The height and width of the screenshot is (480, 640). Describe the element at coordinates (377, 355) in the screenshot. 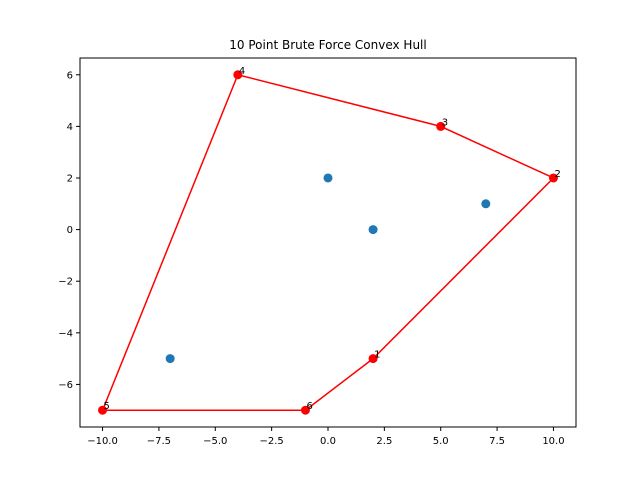

I see `hull-vertex-label: 1` at that location.